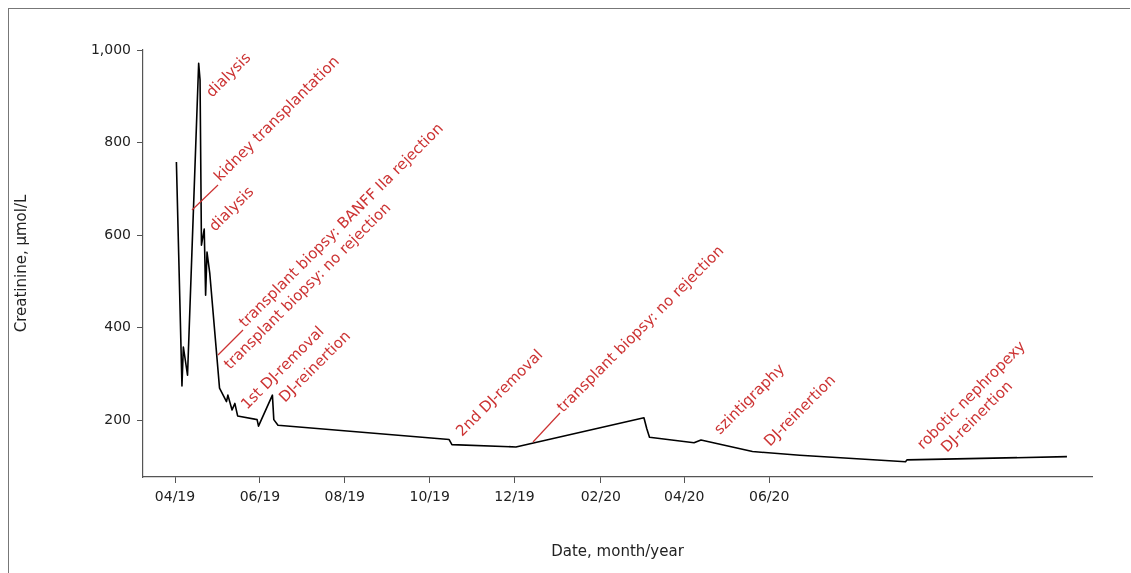 Image resolution: width=1131 pixels, height=573 pixels. What do you see at coordinates (514, 496) in the screenshot?
I see `x-tick-label: 12/19` at bounding box center [514, 496].